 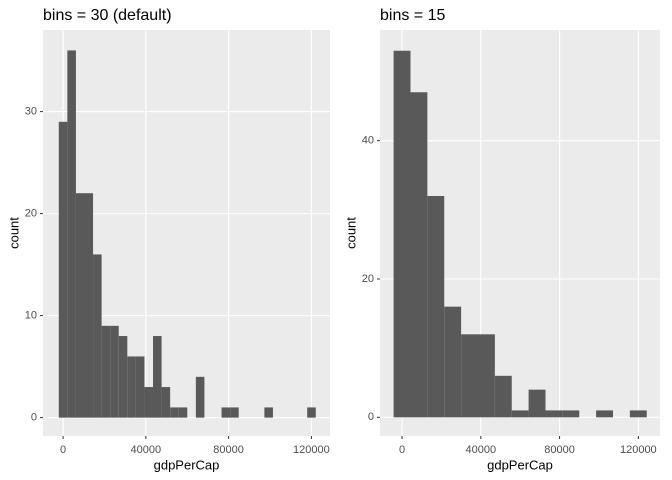 What do you see at coordinates (31, 316) in the screenshot?
I see `y-tick-label: 10` at bounding box center [31, 316].